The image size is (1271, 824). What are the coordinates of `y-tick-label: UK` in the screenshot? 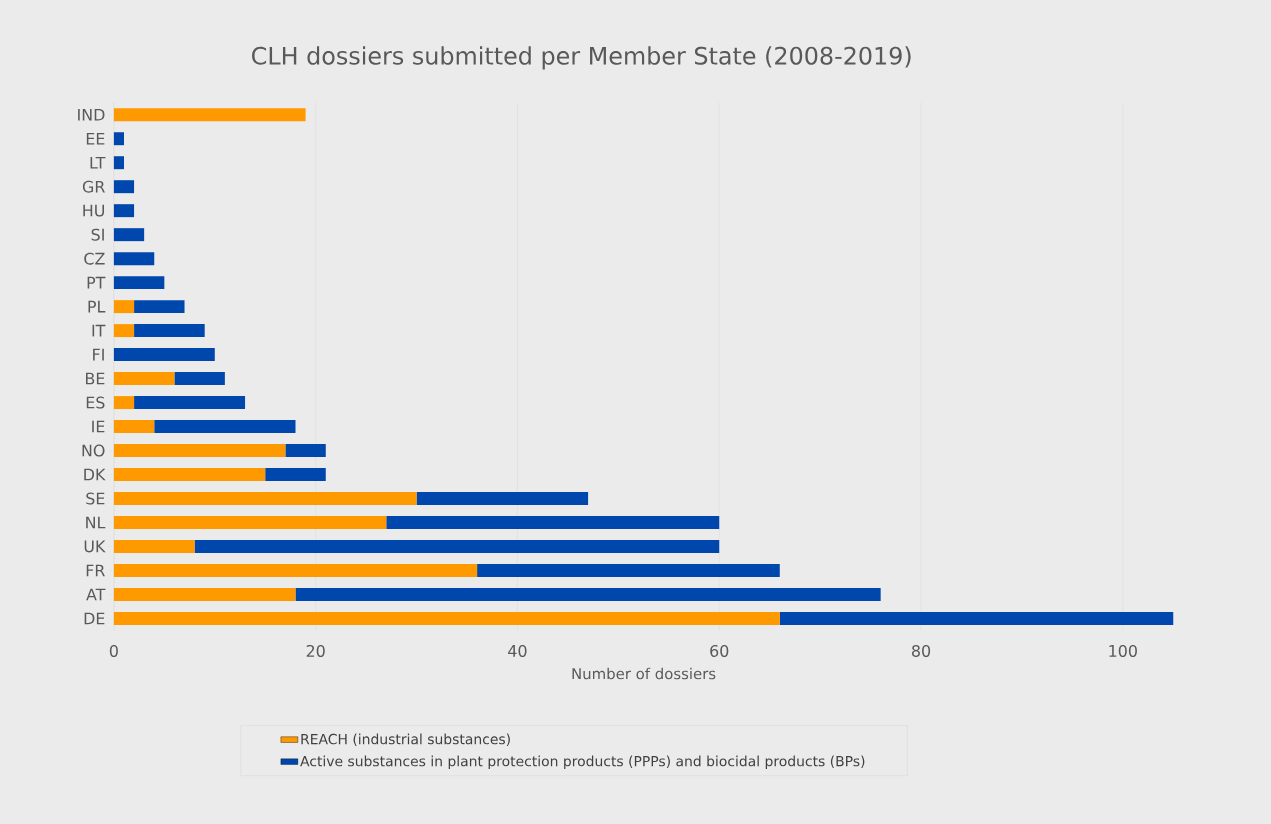 It's located at (95, 546).